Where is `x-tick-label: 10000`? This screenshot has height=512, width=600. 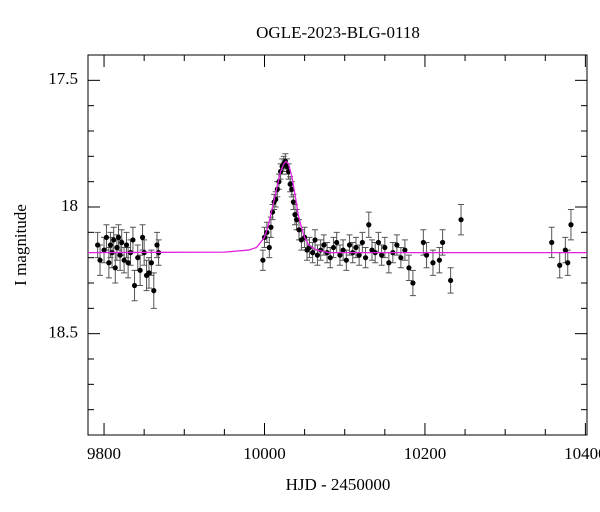 x-tick-label: 10000 is located at coordinates (264, 453).